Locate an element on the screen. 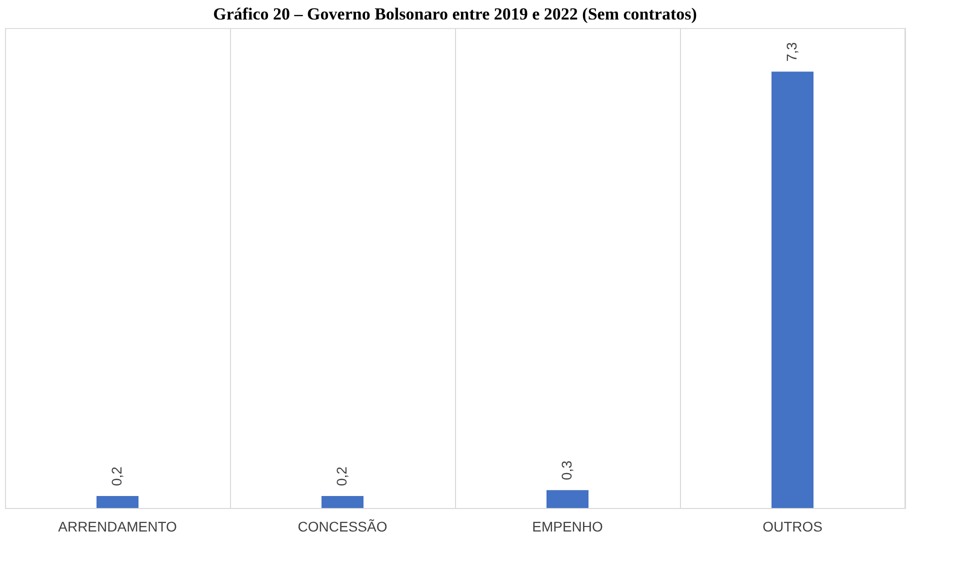  x-tick-label: CONCESSÃO is located at coordinates (343, 526).